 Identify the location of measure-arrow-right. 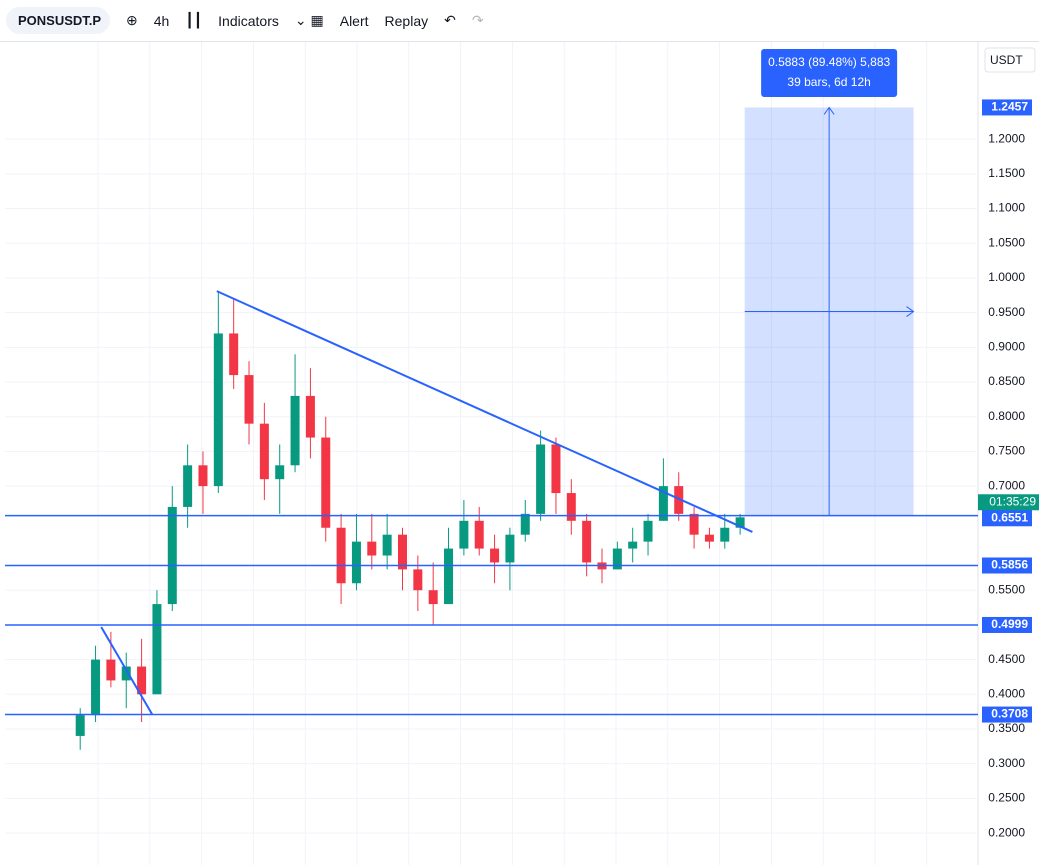
(910, 311).